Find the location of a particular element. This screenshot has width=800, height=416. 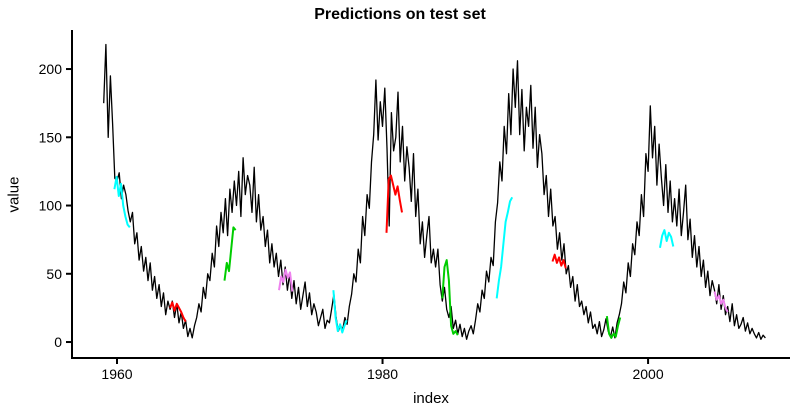

y-tick-label: 0 is located at coordinates (58, 342).